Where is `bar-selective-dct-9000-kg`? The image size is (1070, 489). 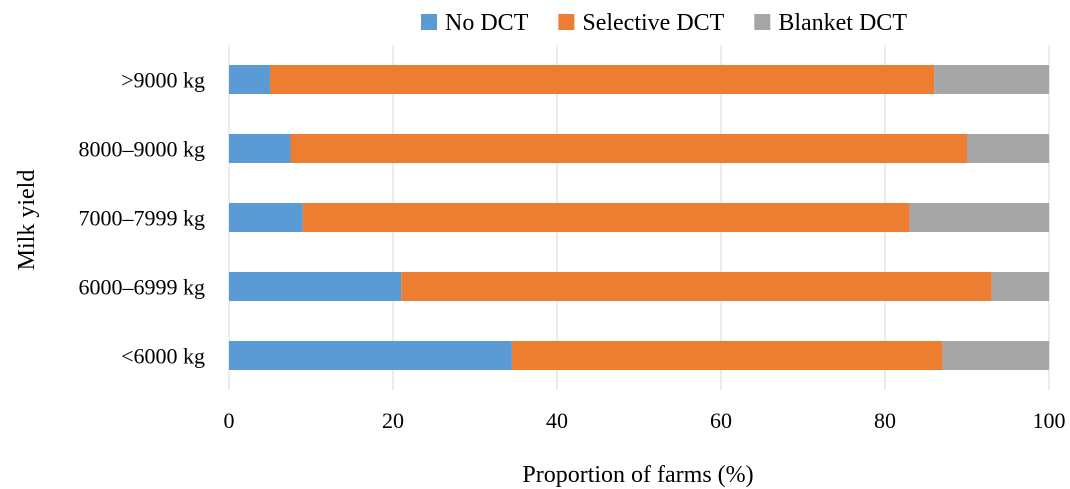
bar-selective-dct-9000-kg is located at coordinates (602, 79).